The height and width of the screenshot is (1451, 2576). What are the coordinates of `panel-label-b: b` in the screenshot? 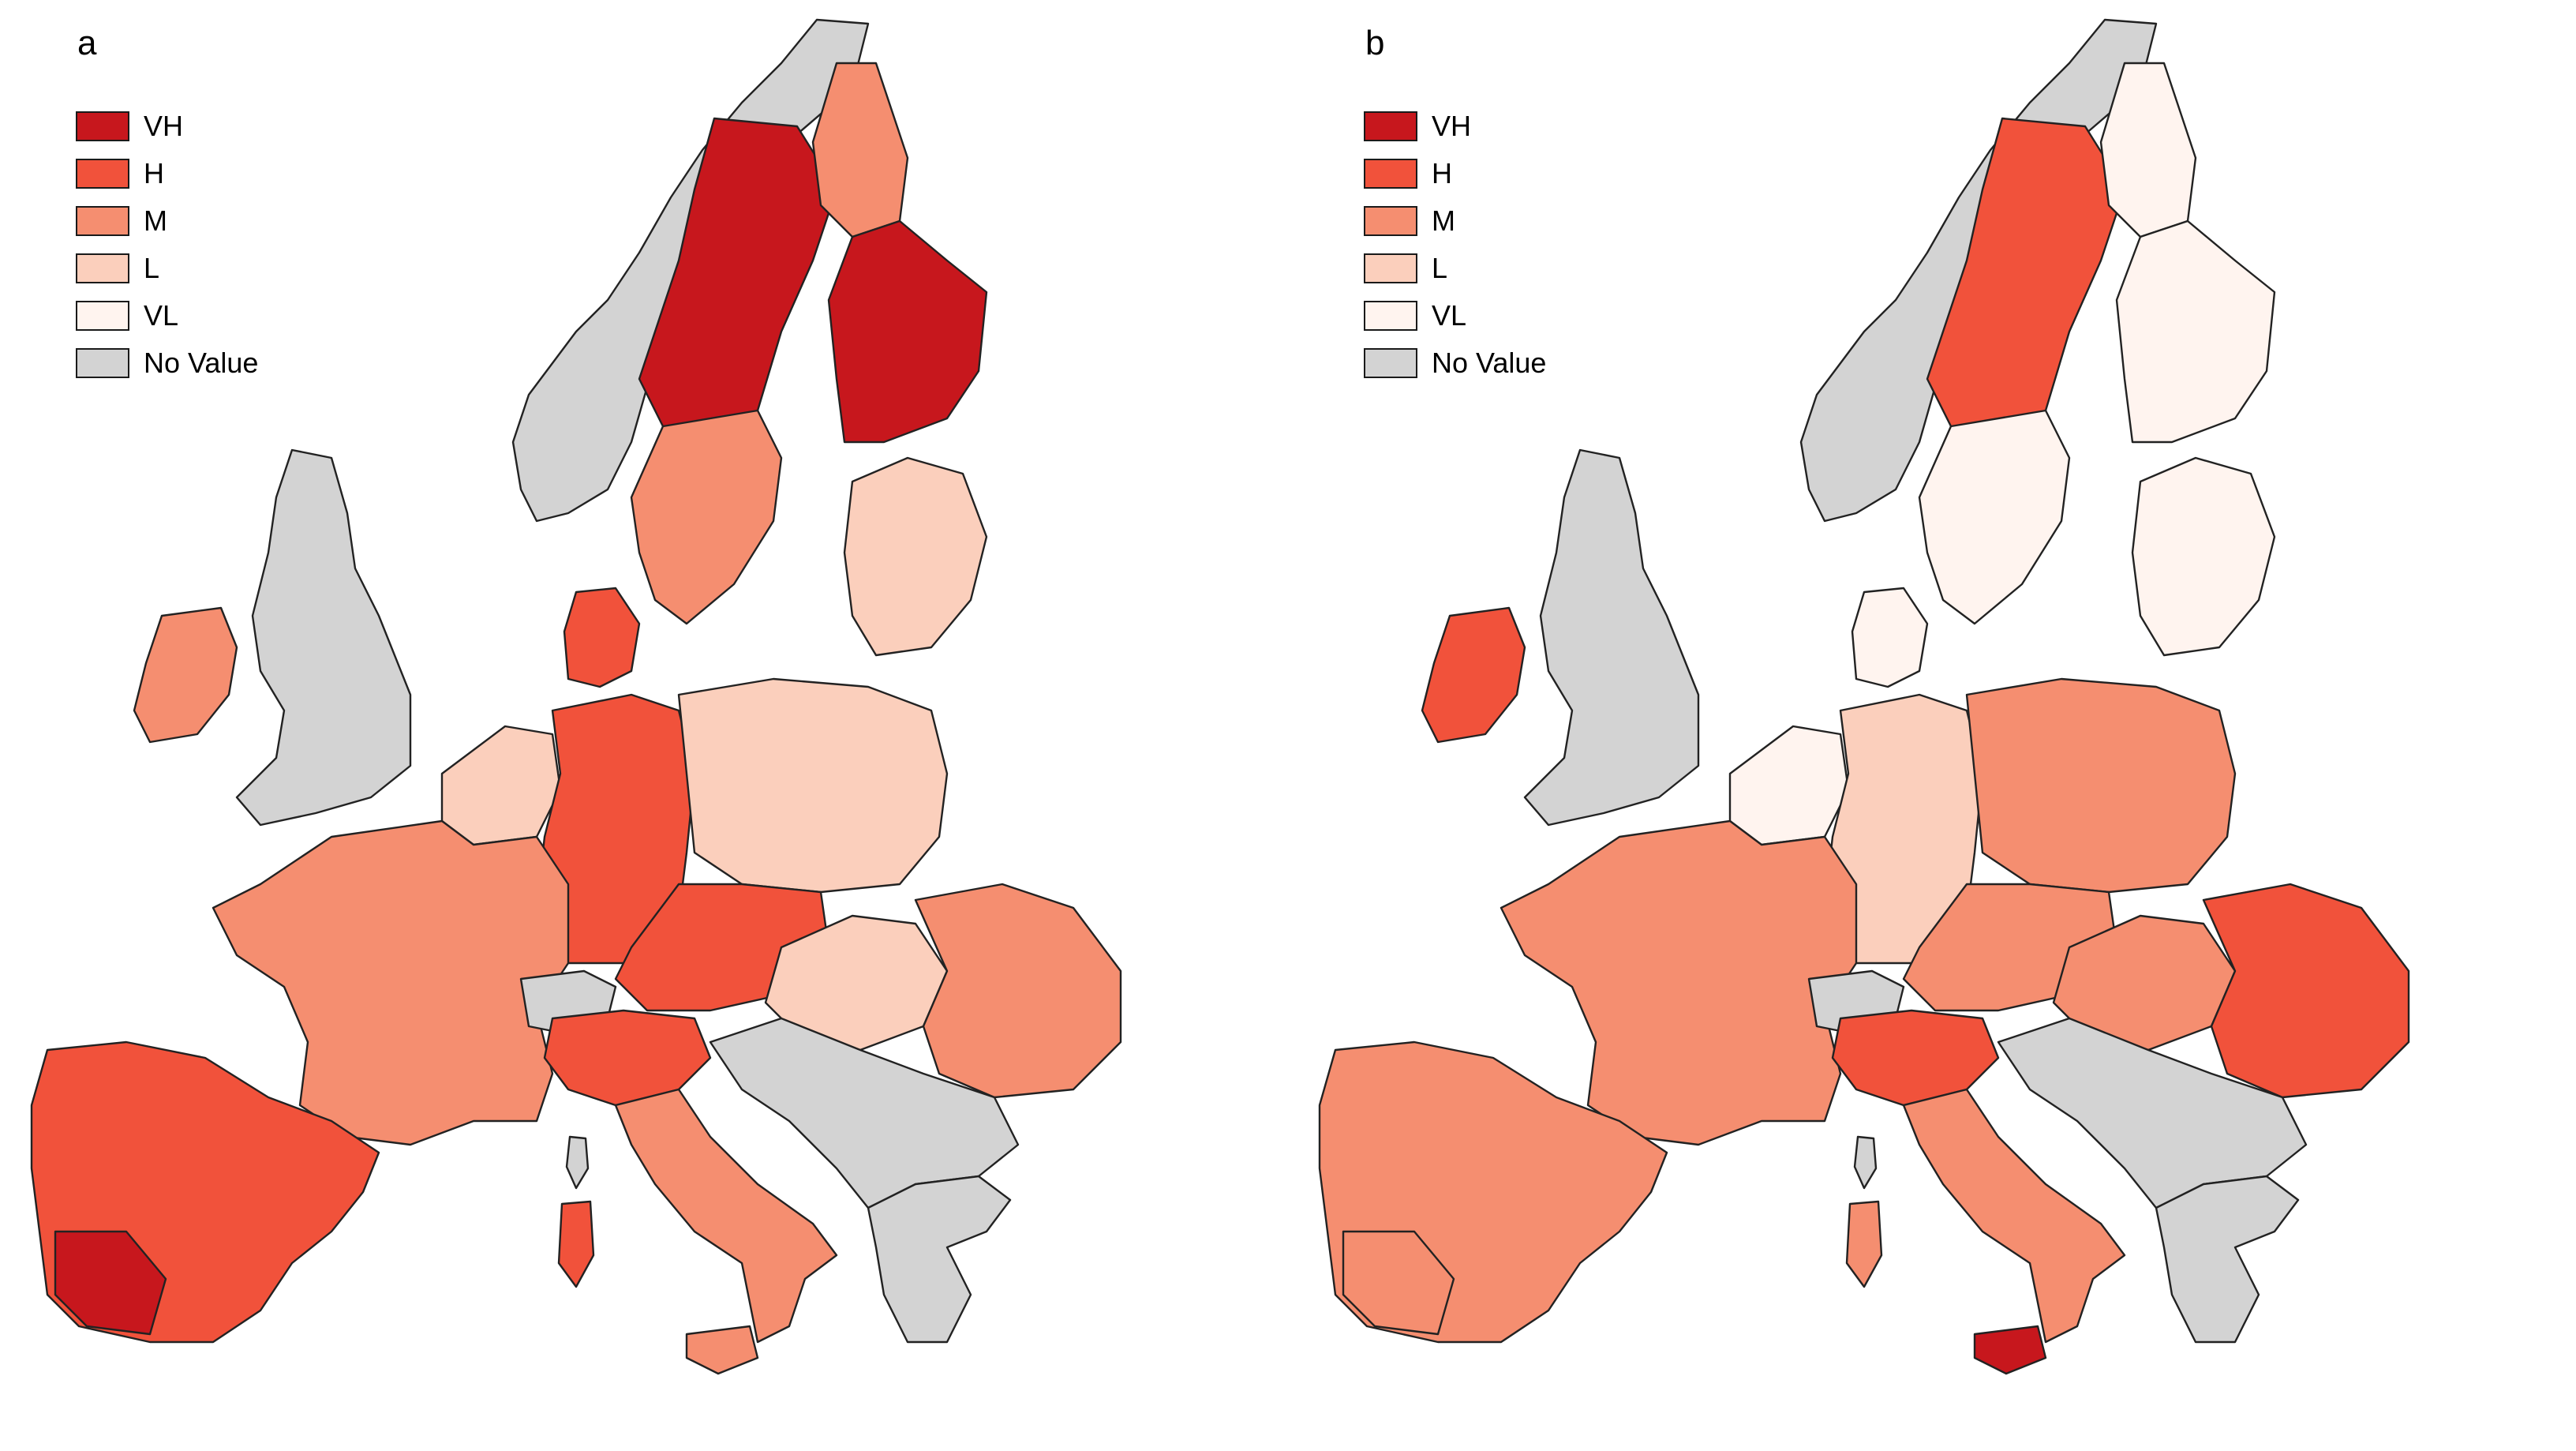 It's located at (1375, 43).